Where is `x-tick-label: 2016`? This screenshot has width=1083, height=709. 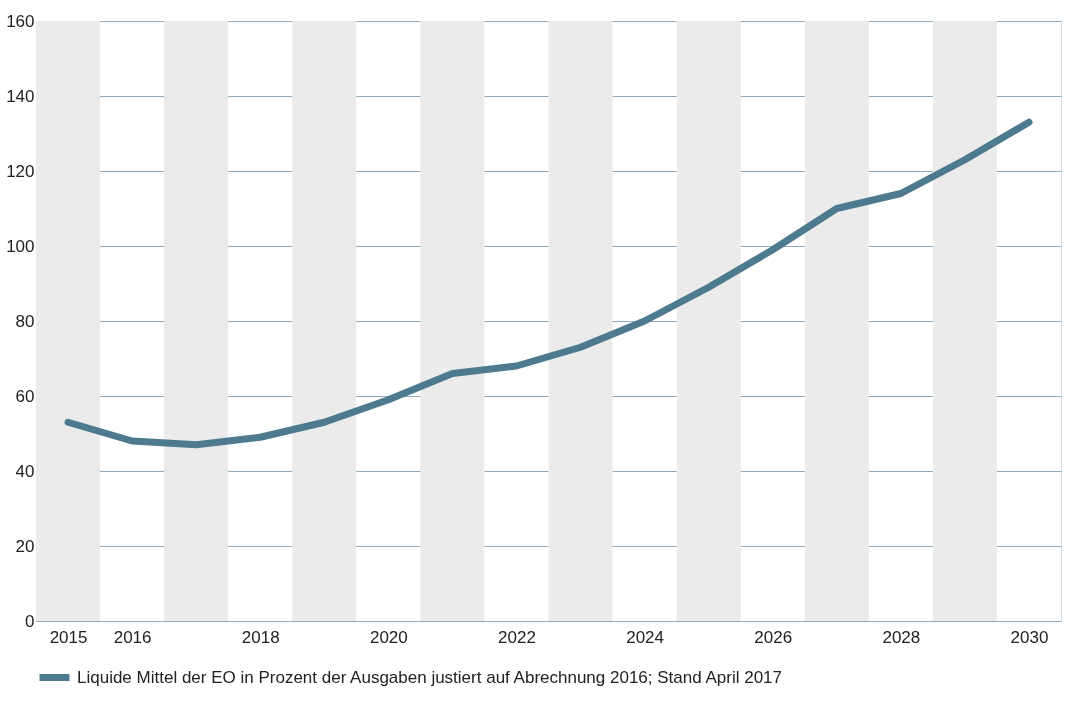
x-tick-label: 2016 is located at coordinates (132, 637).